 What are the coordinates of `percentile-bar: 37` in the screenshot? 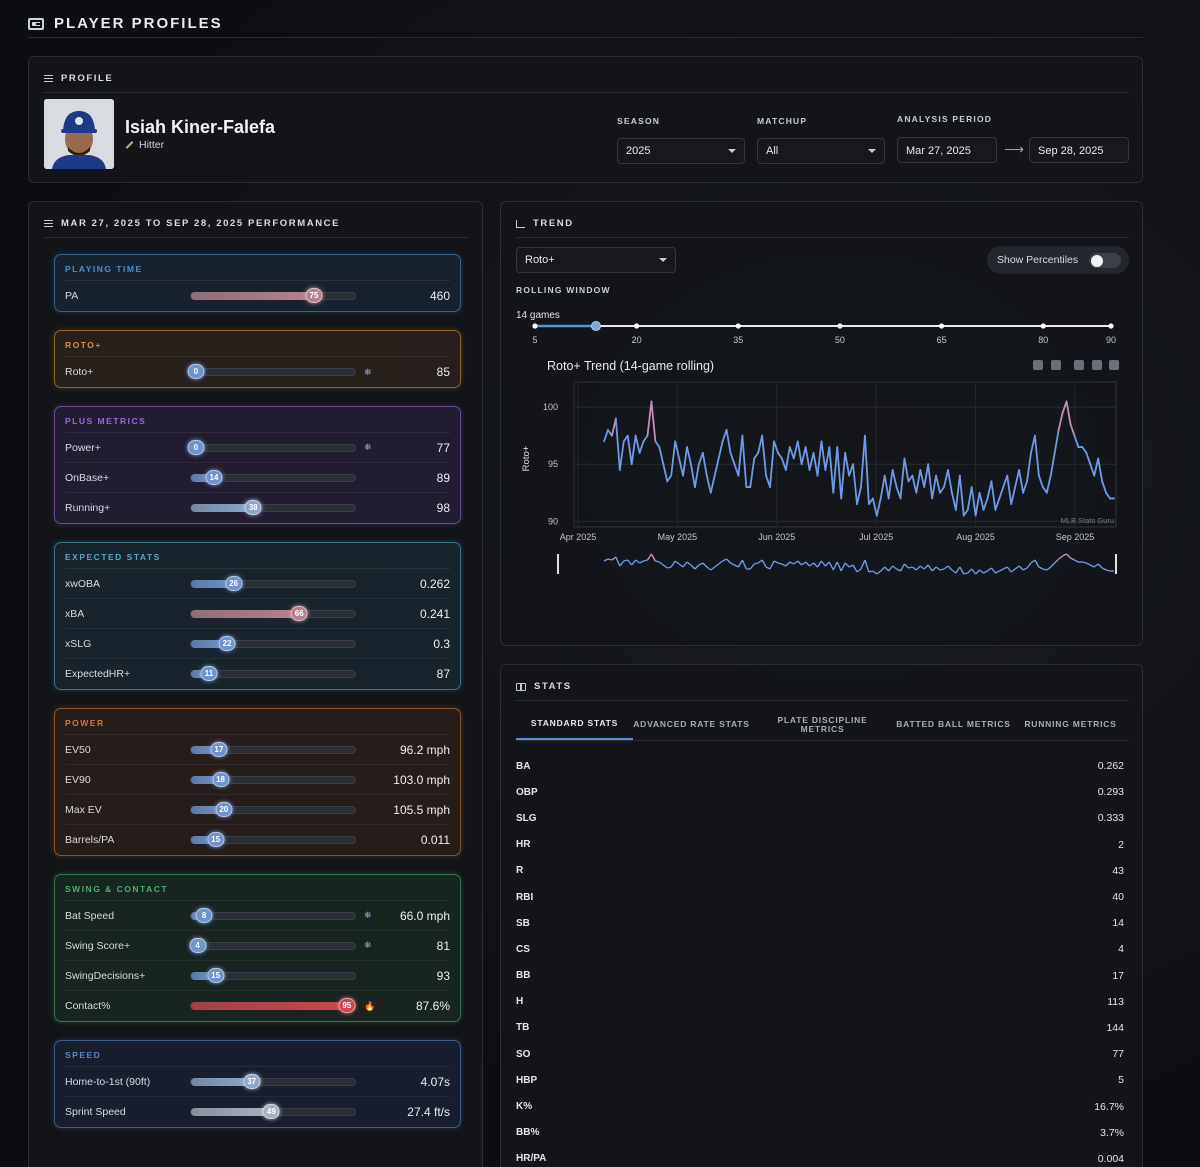 It's located at (273, 1081).